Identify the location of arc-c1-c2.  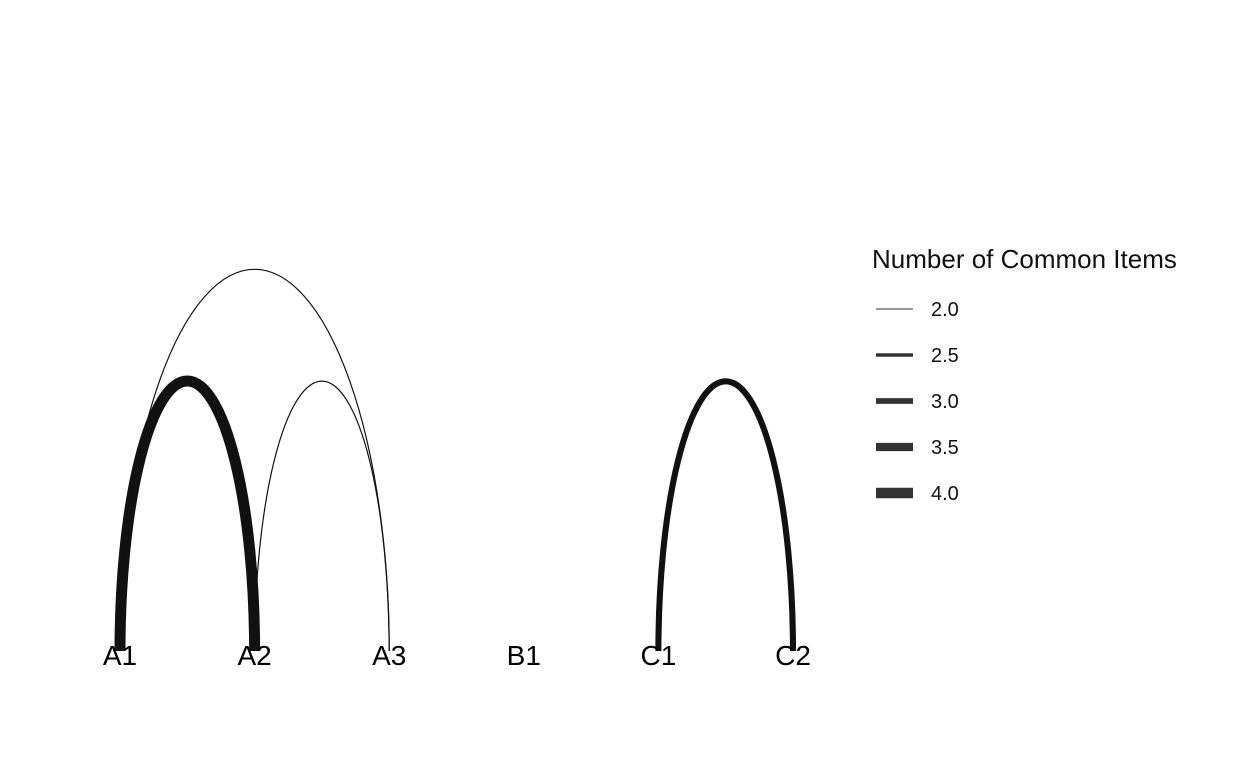
(726, 514).